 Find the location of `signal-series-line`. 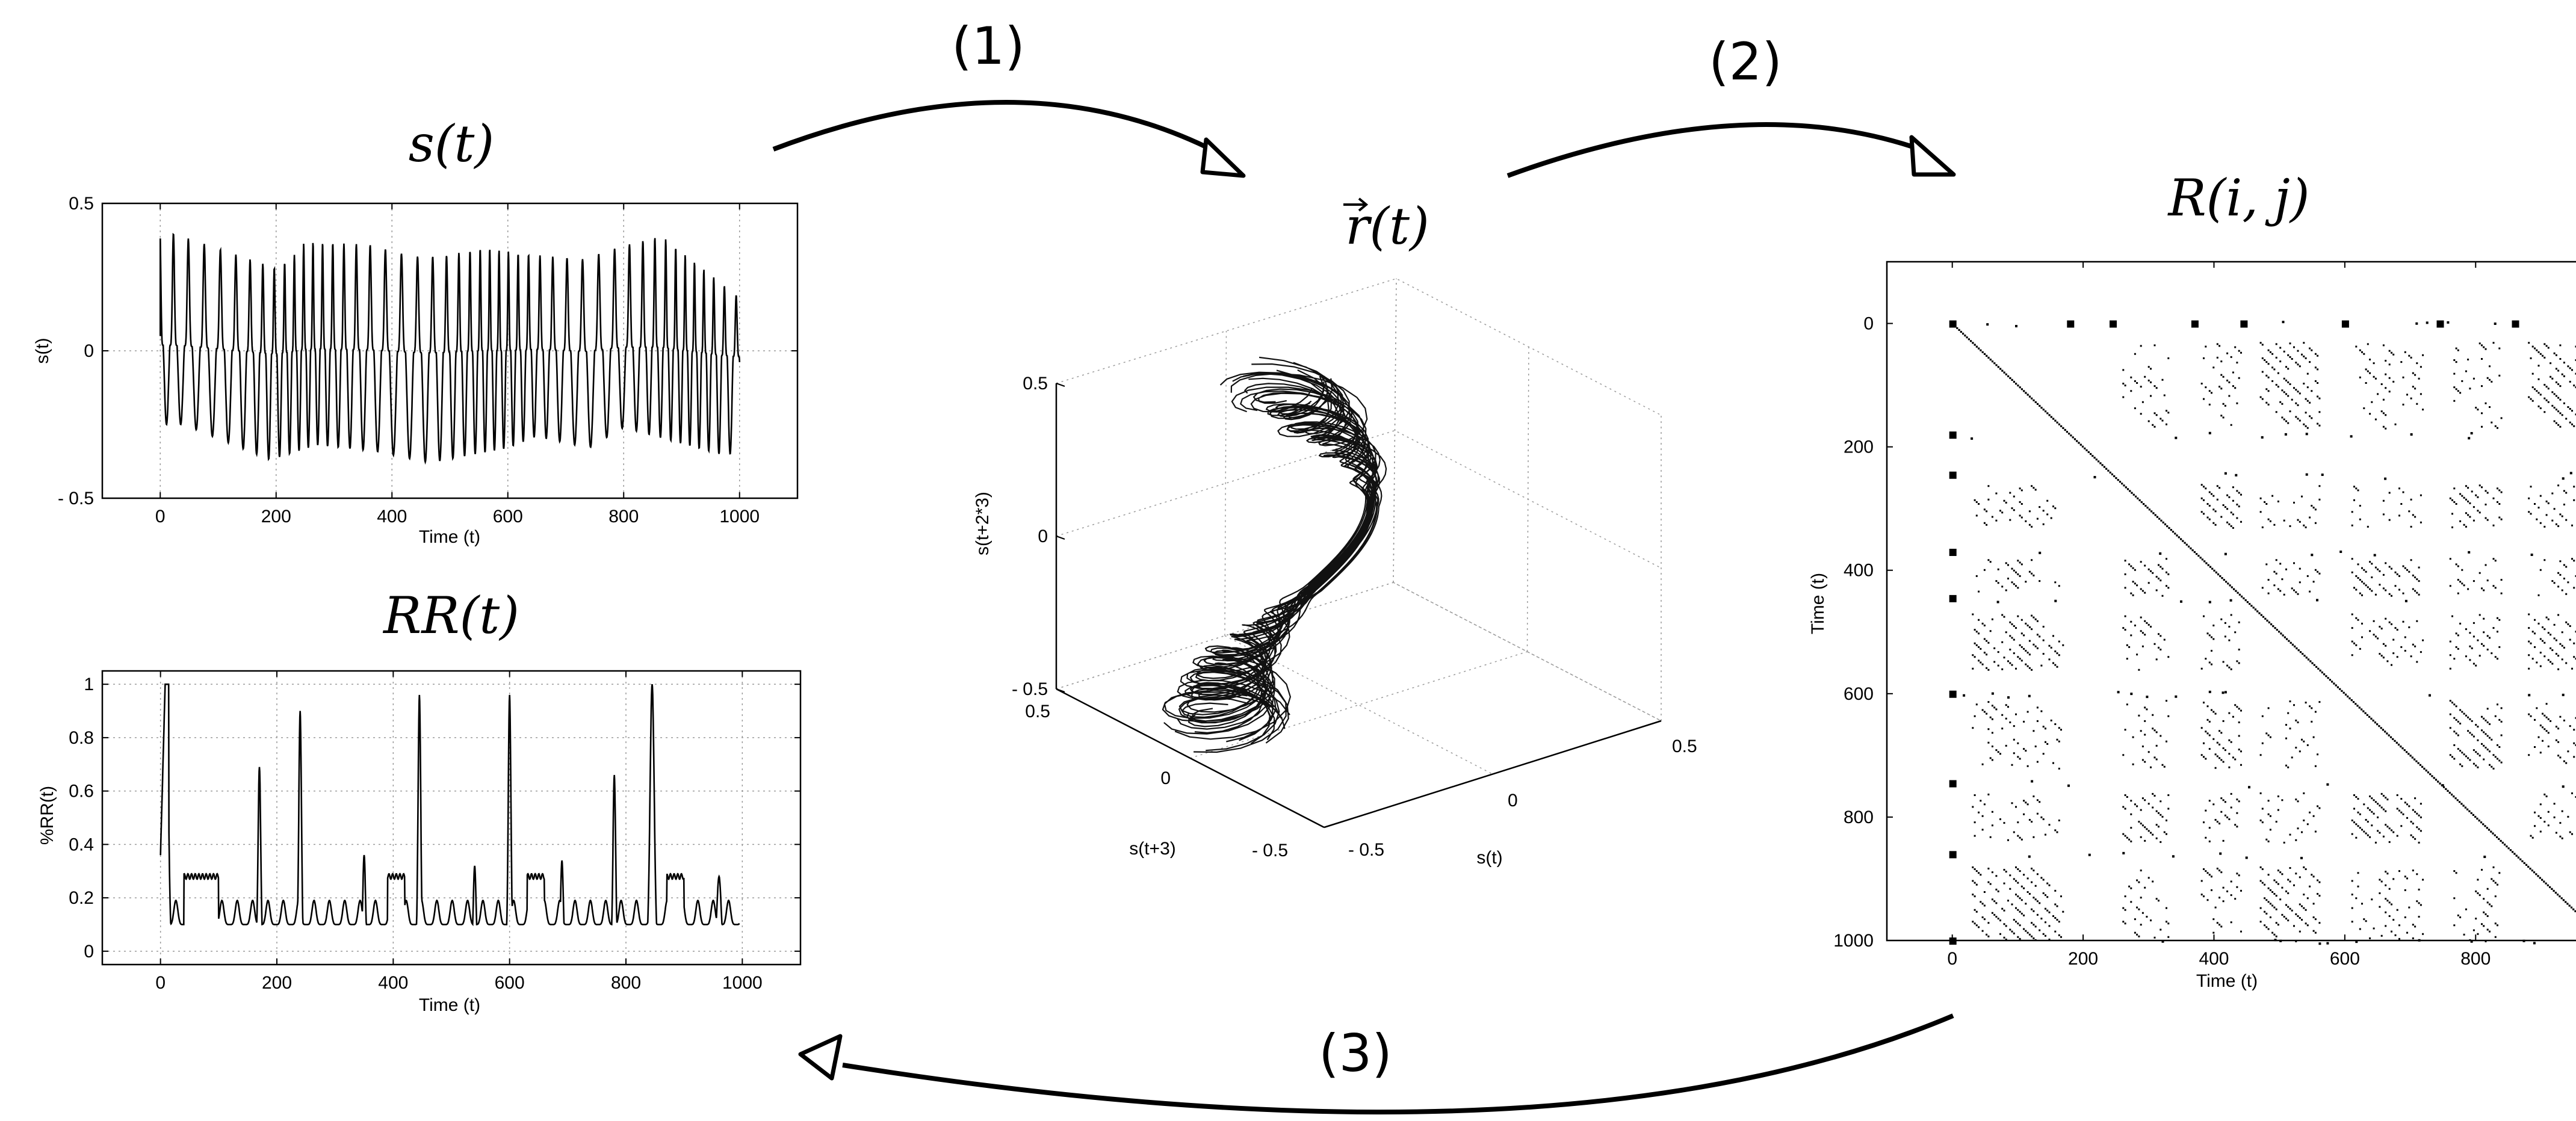

signal-series-line is located at coordinates (450, 348).